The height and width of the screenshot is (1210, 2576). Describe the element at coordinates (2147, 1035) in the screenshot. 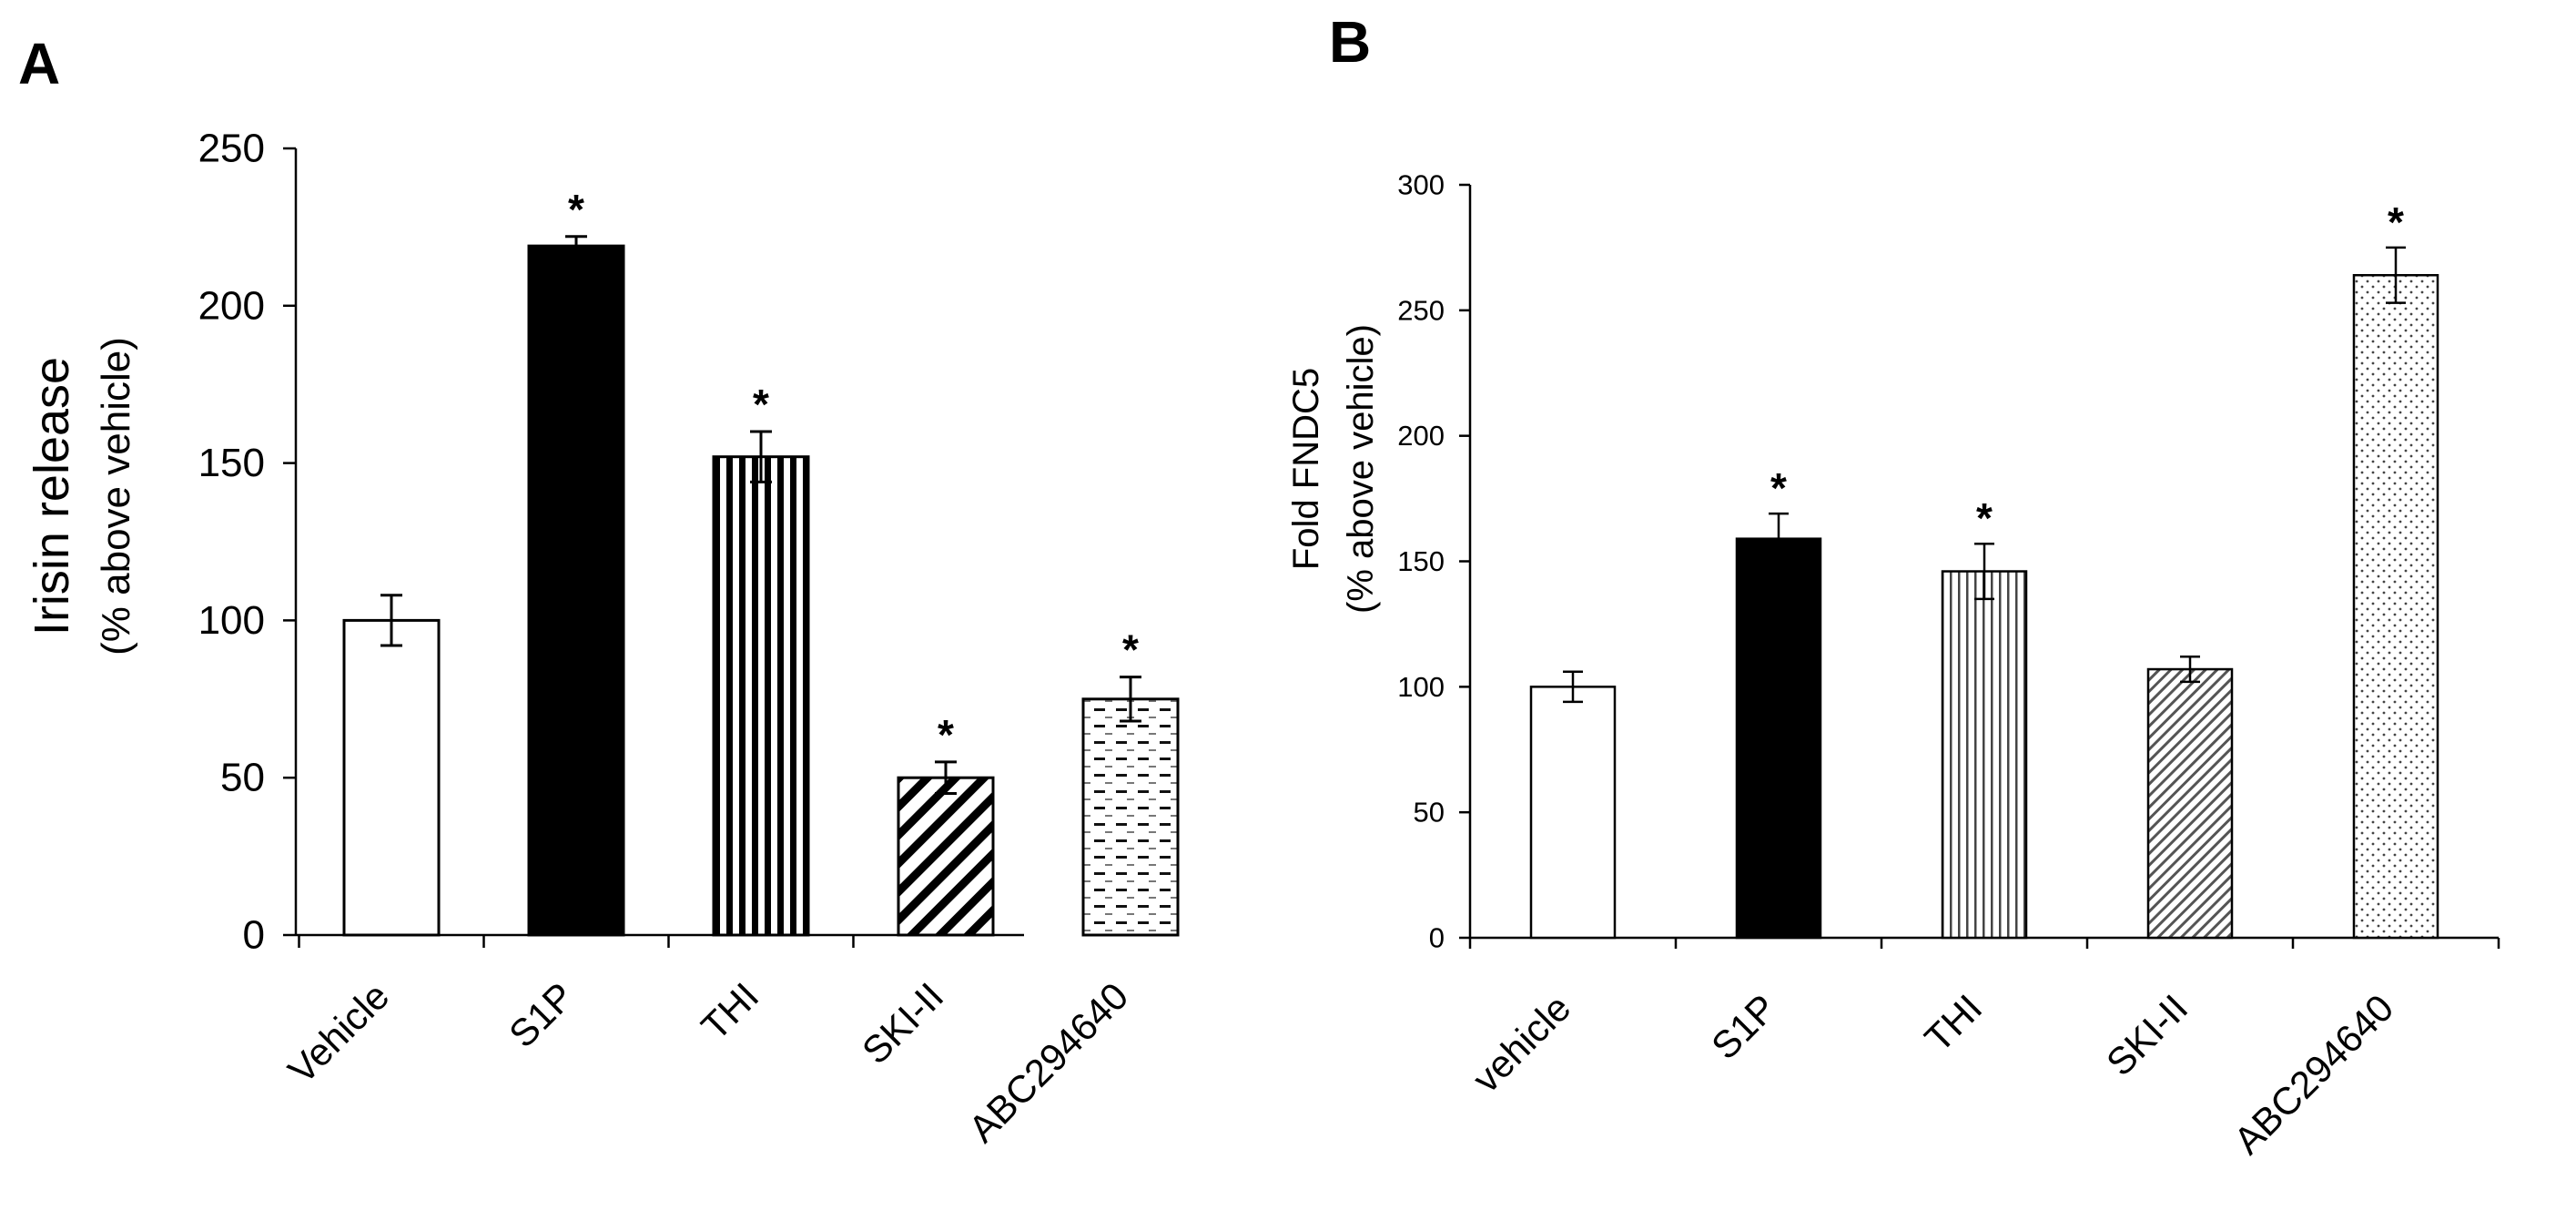

I see `panel-b-category-label: SKI-II` at that location.